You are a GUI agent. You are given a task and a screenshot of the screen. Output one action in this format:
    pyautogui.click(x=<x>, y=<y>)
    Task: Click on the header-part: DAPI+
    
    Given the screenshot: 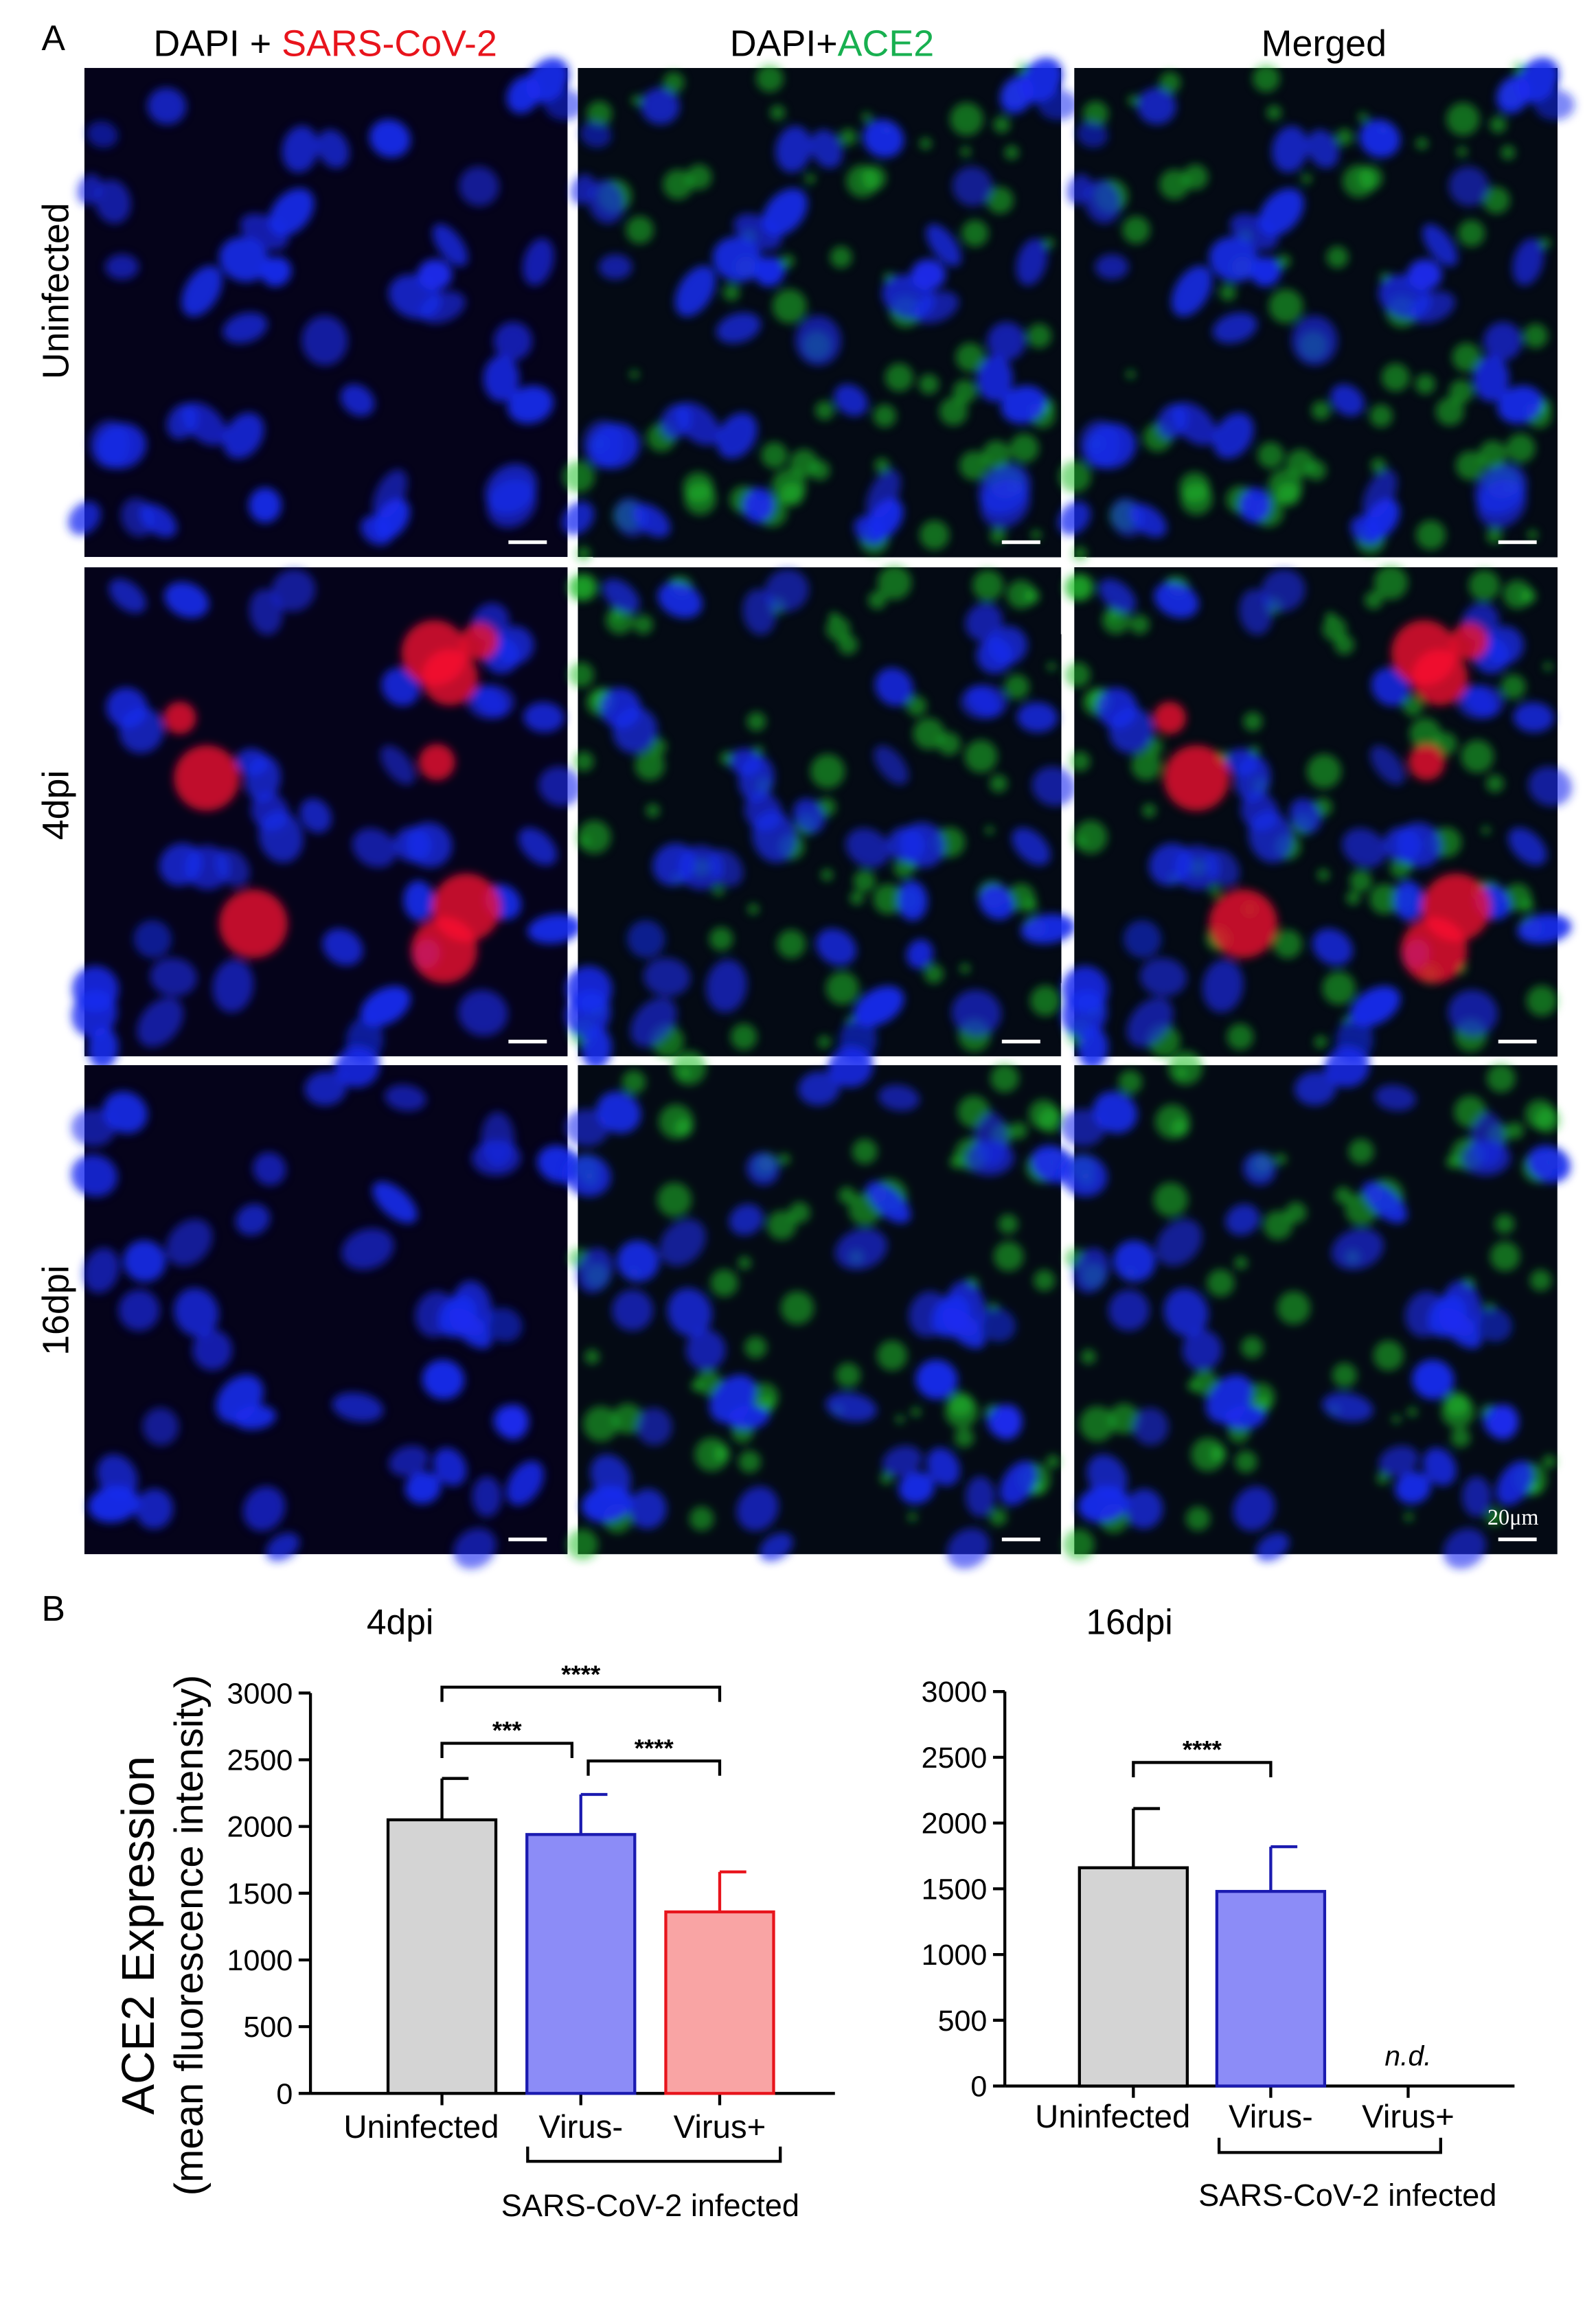 What is the action you would take?
    pyautogui.click(x=784, y=44)
    